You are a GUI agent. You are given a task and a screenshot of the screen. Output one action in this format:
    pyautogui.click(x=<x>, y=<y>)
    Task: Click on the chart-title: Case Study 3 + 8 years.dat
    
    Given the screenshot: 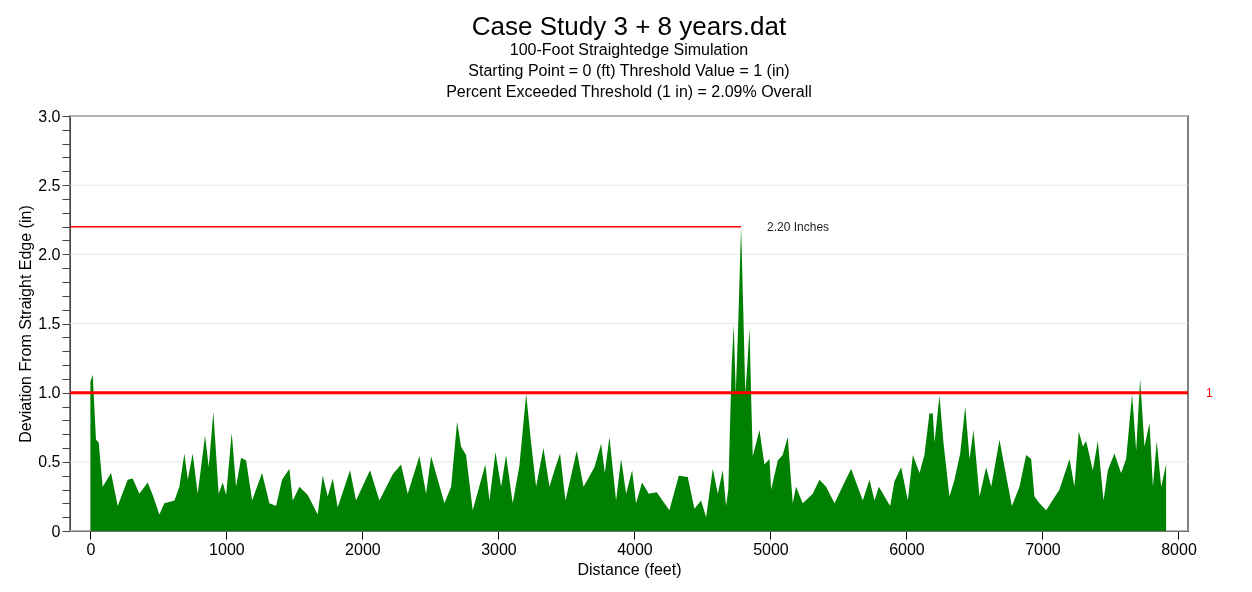 What is the action you would take?
    pyautogui.click(x=629, y=26)
    